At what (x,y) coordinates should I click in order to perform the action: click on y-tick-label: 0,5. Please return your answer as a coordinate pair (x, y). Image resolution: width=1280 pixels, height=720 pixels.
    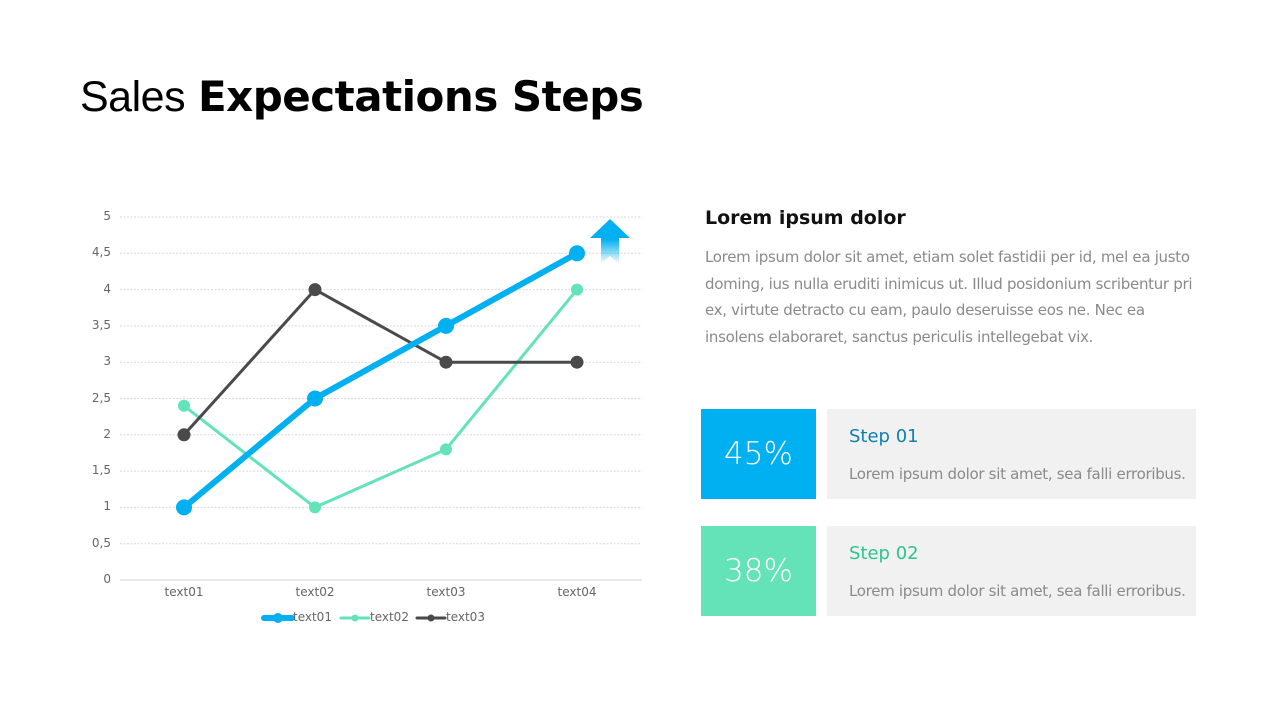
    Looking at the image, I should click on (101, 542).